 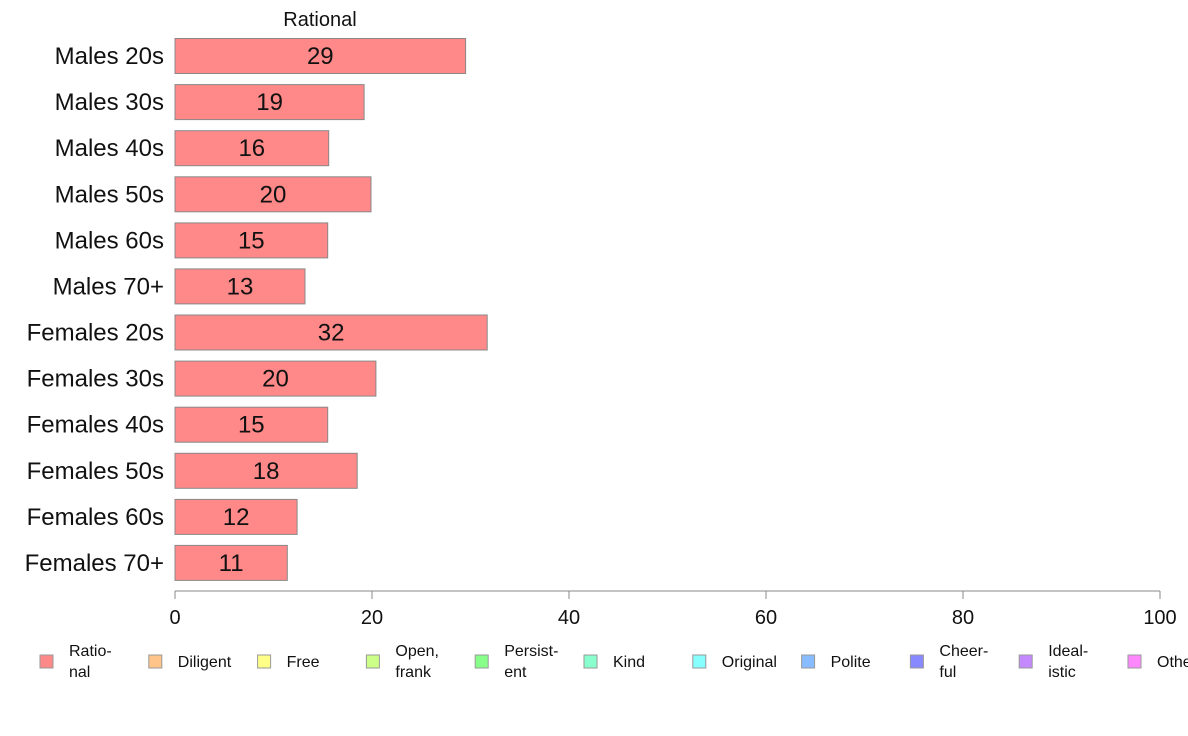 What do you see at coordinates (1068, 662) in the screenshot?
I see `legend-label: Ideal-istic` at bounding box center [1068, 662].